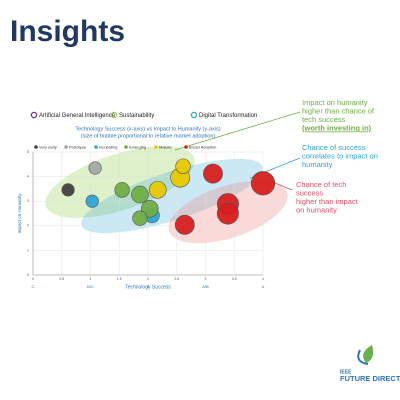  Describe the element at coordinates (148, 279) in the screenshot. I see `x-tick-label: 2` at that location.